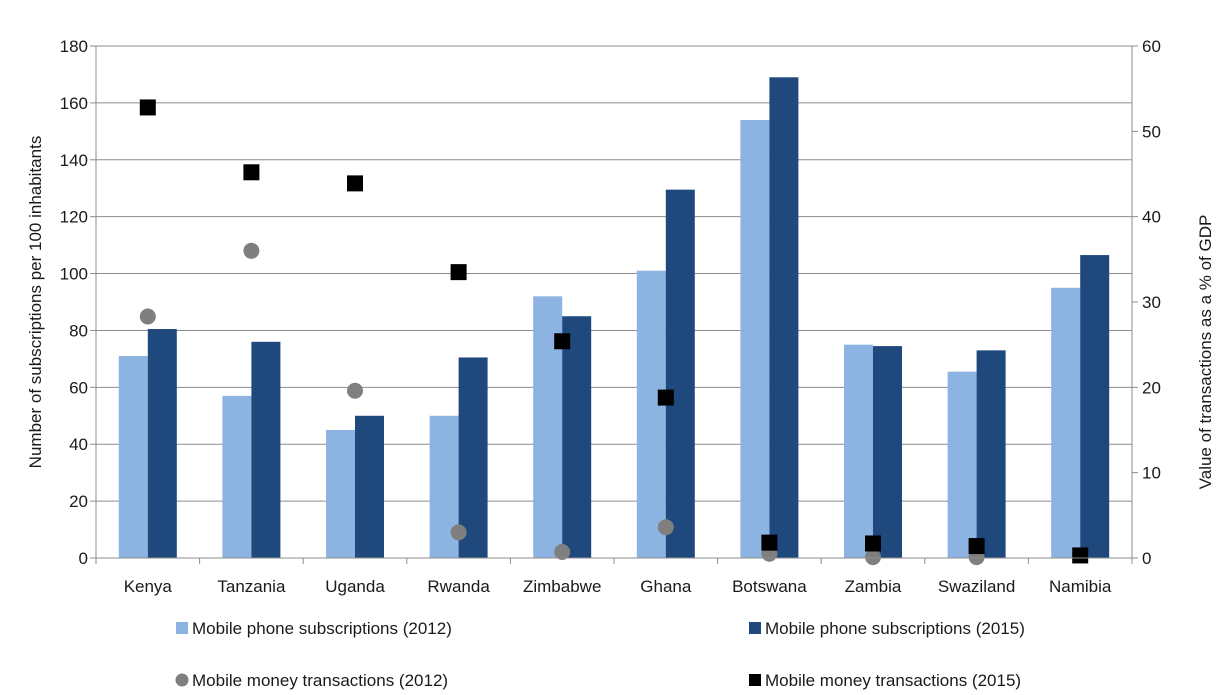  I want to click on y-left-tick-label: 20, so click(78, 501).